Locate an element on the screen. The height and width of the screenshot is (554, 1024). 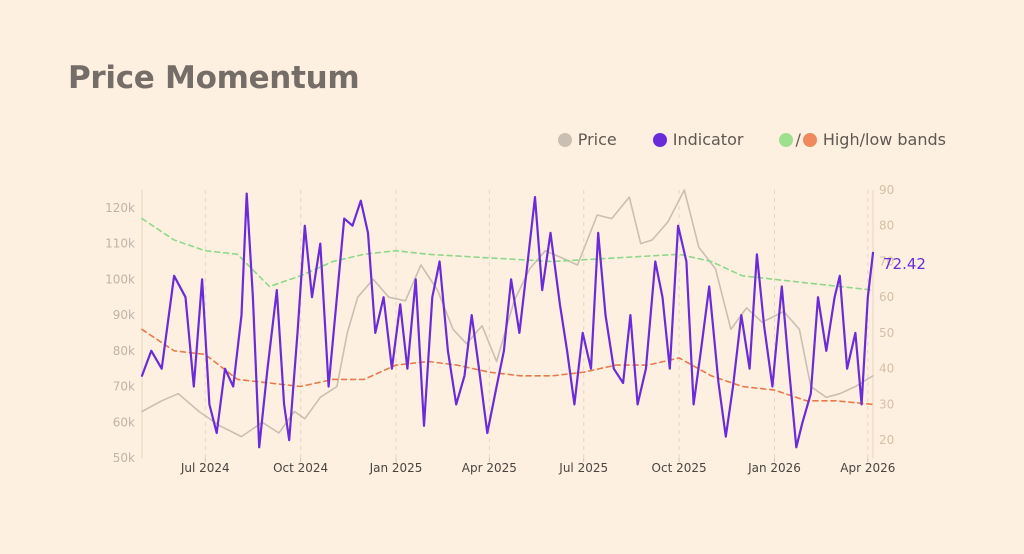
x-tick-label: Jul 2025 is located at coordinates (583, 468).